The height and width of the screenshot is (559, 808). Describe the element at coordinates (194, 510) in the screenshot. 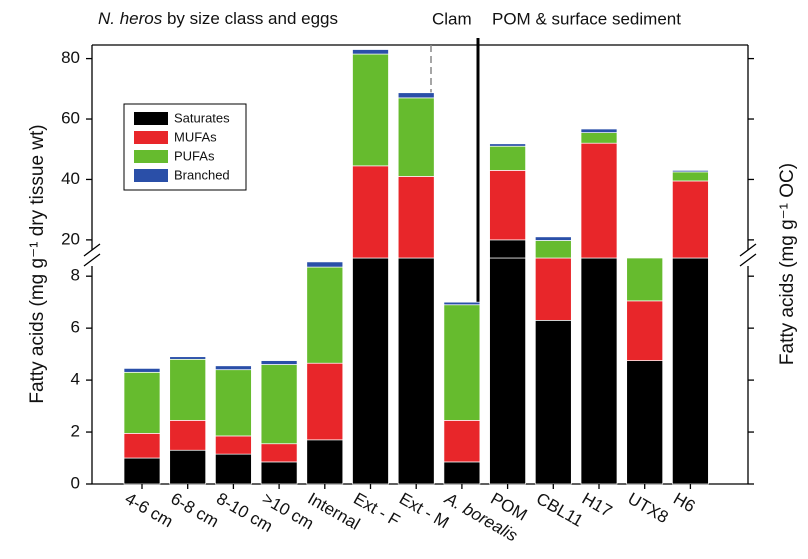

I see `x-tick-label: 6-8 cm` at that location.